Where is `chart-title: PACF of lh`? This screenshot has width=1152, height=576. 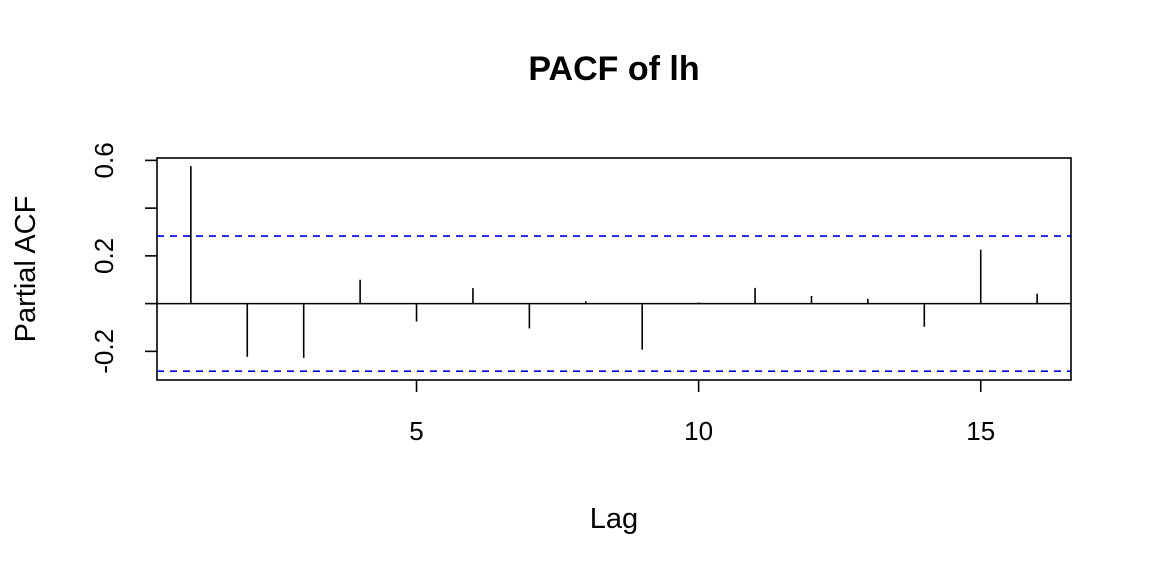 chart-title: PACF of lh is located at coordinates (613, 69).